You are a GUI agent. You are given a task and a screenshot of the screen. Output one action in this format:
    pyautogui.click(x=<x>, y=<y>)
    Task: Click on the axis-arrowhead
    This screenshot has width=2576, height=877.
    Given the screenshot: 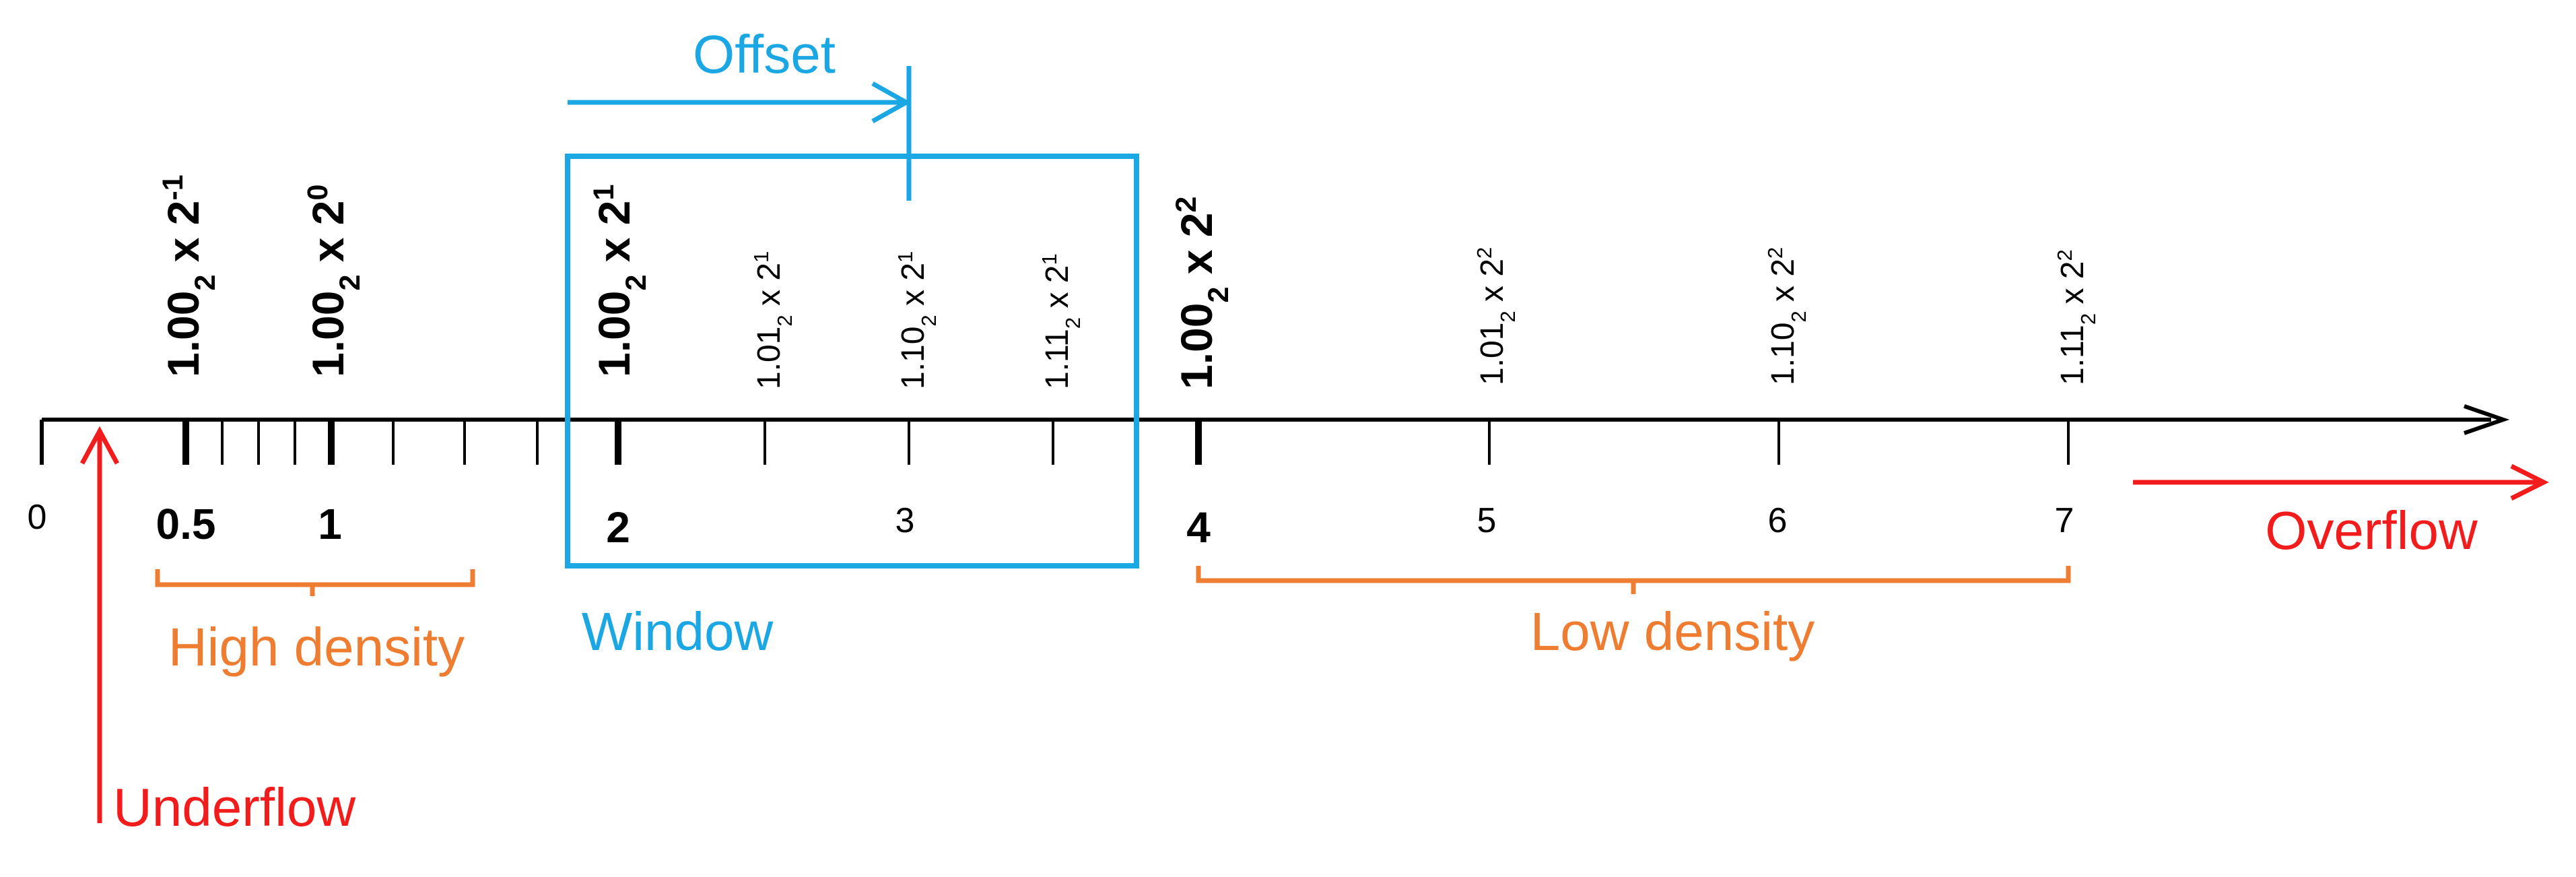 What is the action you would take?
    pyautogui.click(x=2487, y=419)
    